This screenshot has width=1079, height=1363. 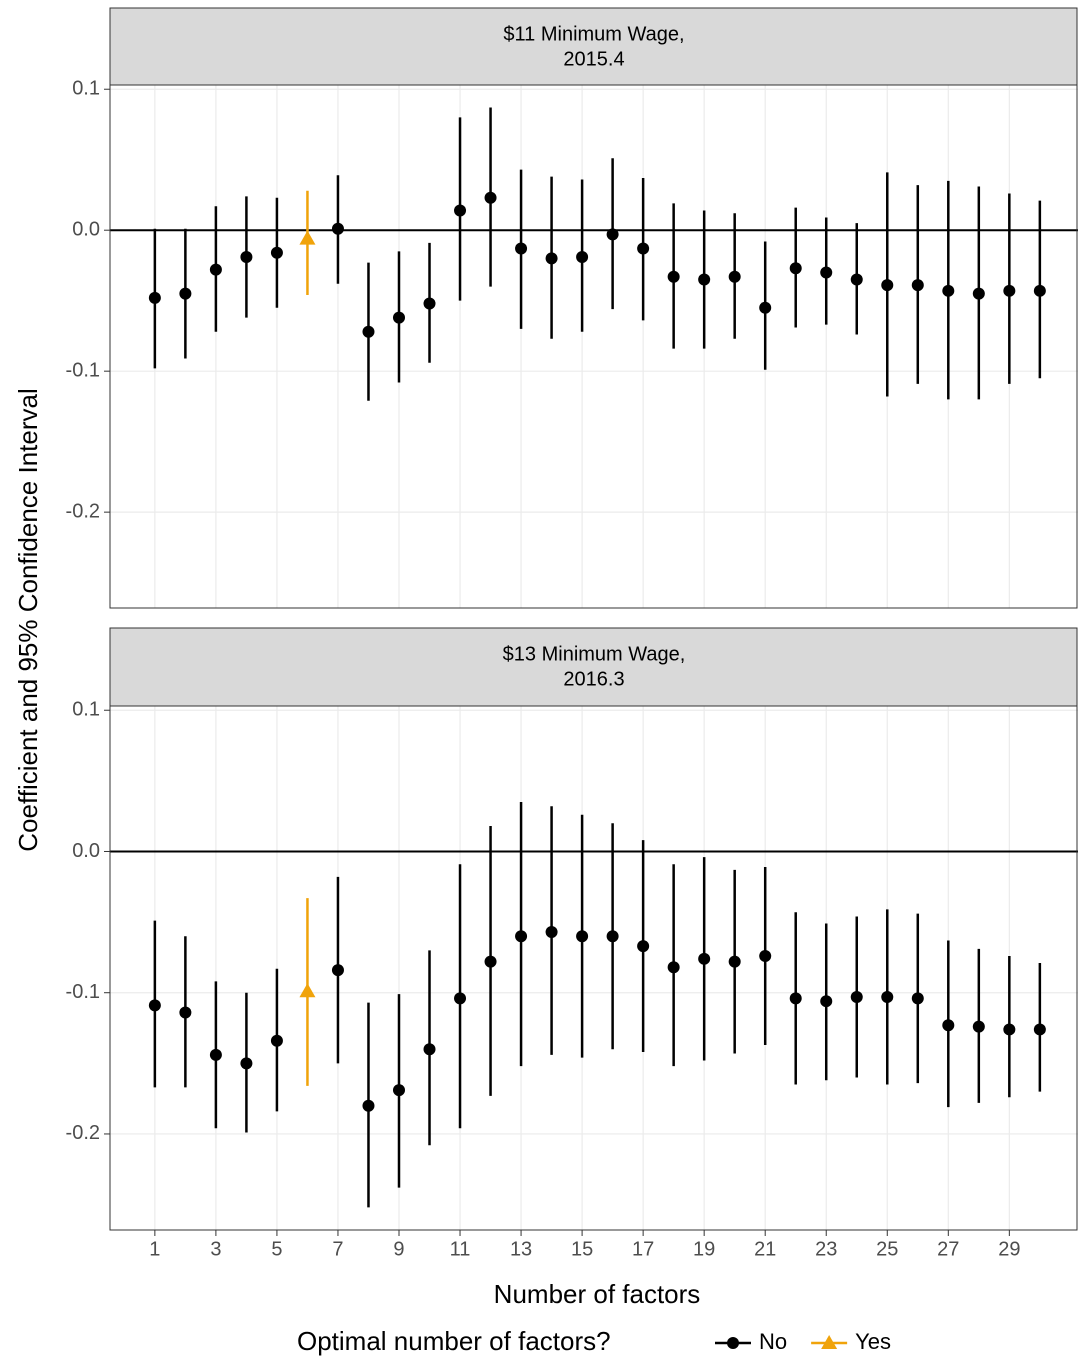 I want to click on y-axis-label: Coefficient and 95% Confidence Interval, so click(x=28, y=619).